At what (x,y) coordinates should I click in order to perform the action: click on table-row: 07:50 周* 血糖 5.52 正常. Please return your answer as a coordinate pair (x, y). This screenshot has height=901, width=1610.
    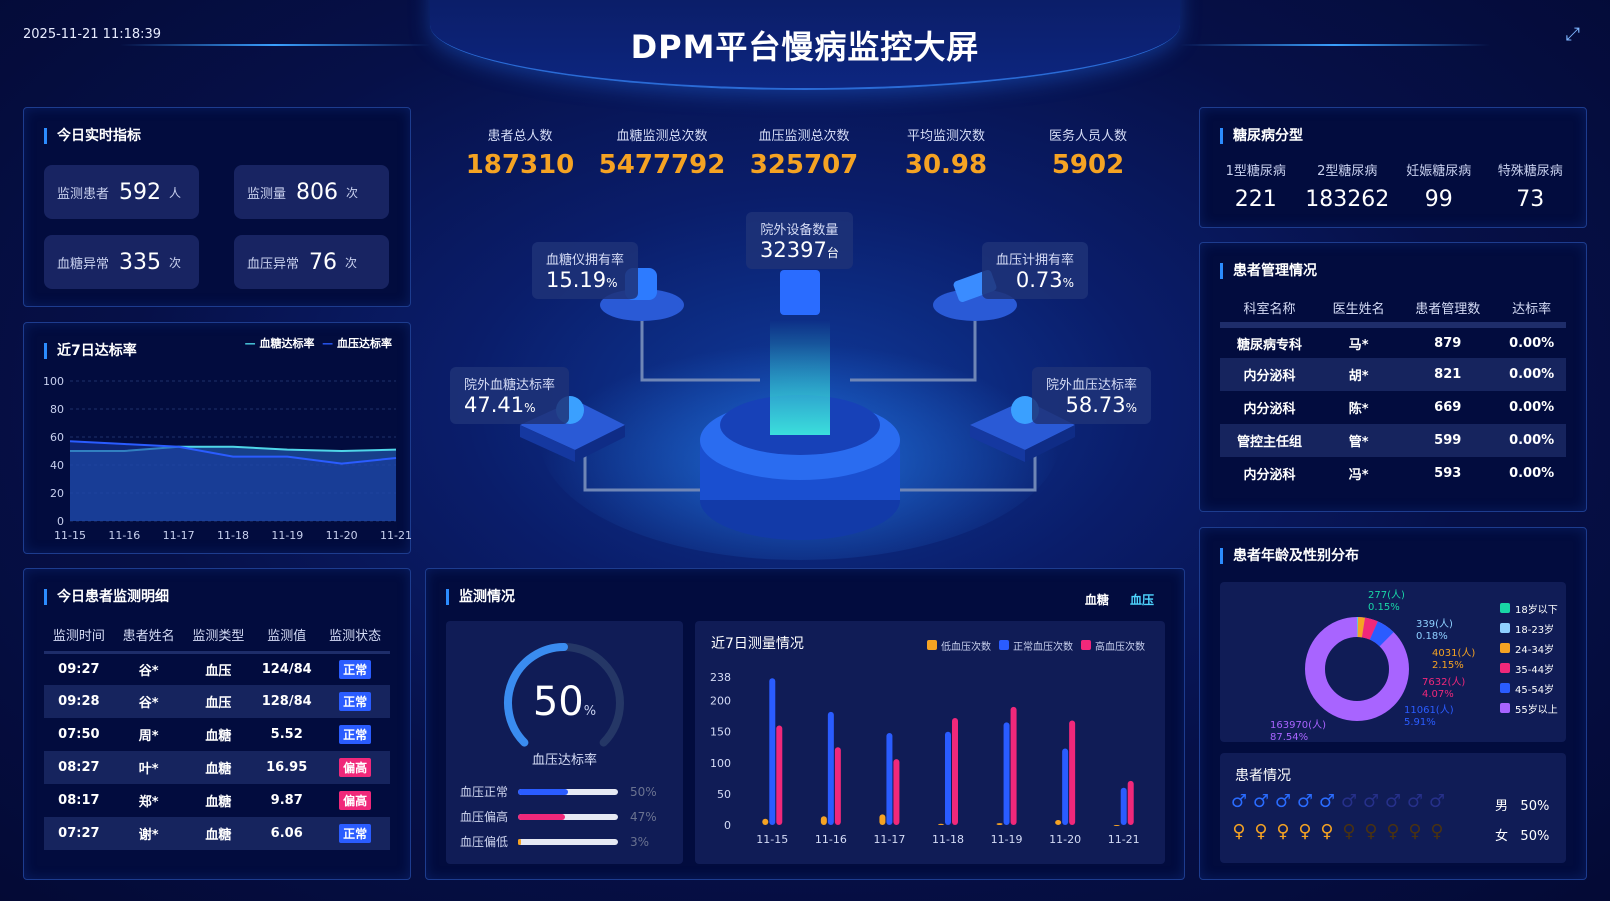
    Looking at the image, I should click on (217, 734).